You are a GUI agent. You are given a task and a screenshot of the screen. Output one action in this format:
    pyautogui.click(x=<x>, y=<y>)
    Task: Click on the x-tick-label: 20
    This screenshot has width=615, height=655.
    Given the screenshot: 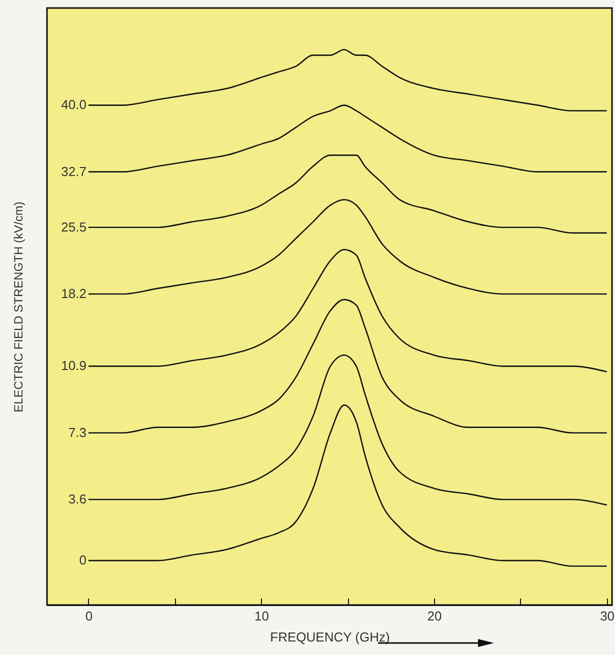 What is the action you would take?
    pyautogui.click(x=434, y=616)
    